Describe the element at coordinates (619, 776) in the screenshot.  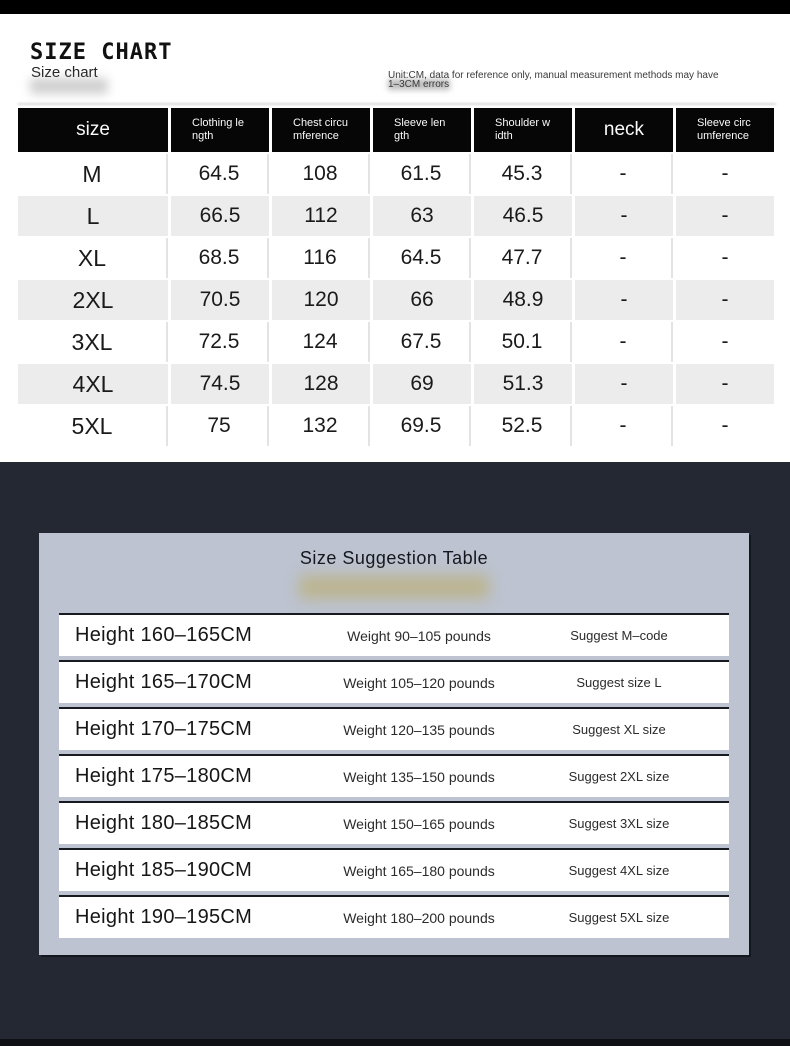
I see `size-suggestion: Suggest 2XL size` at that location.